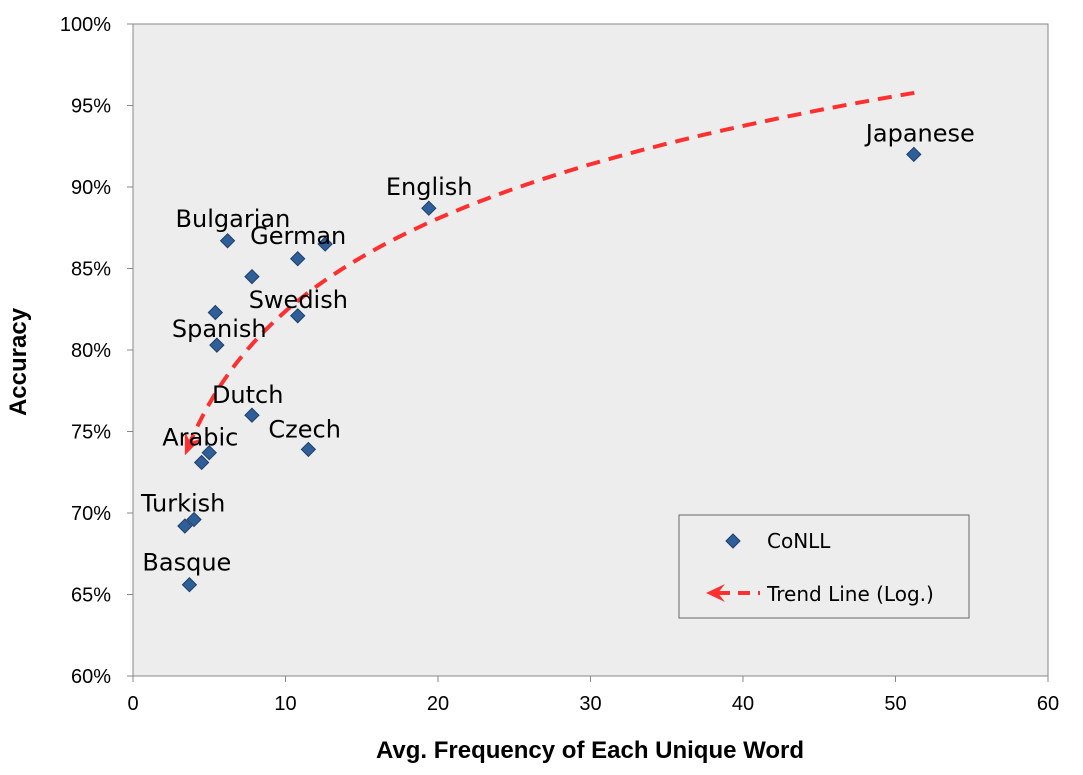 The height and width of the screenshot is (775, 1083). I want to click on x-tick-label: 0, so click(132, 704).